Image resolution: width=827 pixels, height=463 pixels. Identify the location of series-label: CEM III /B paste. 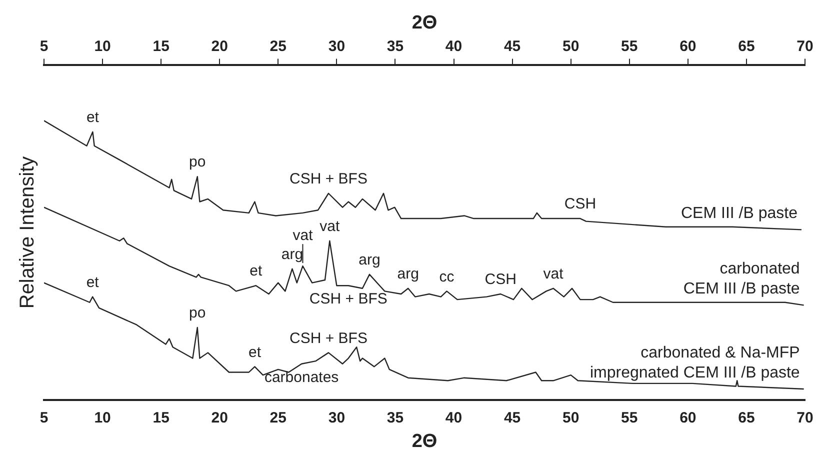
(739, 213).